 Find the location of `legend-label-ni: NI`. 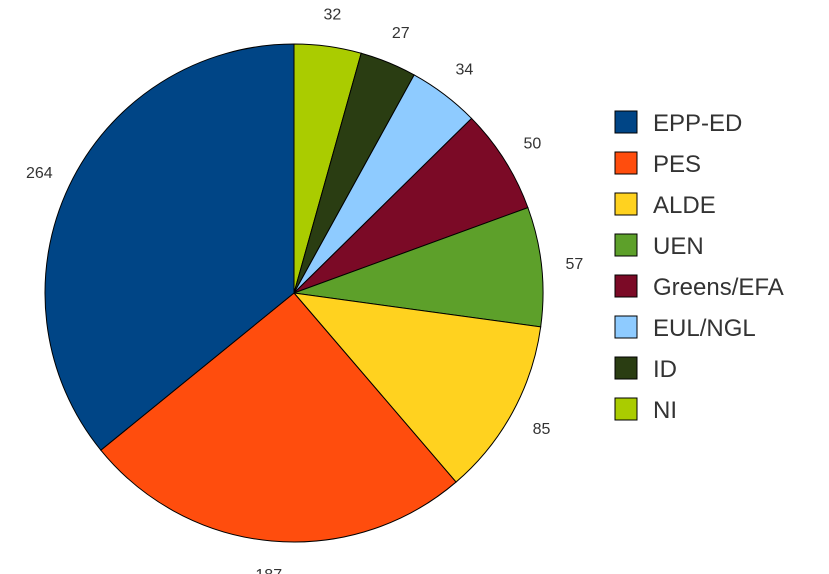

legend-label-ni: NI is located at coordinates (665, 410).